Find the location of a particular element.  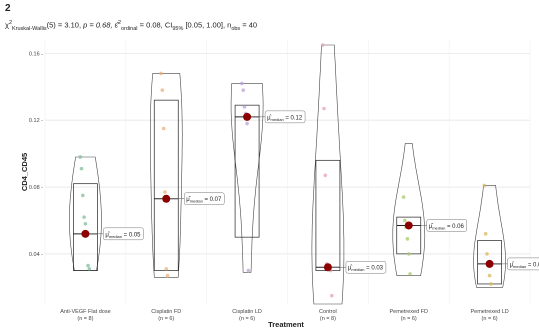

median-label: μ̂median = 0.06 is located at coordinates (447, 227).